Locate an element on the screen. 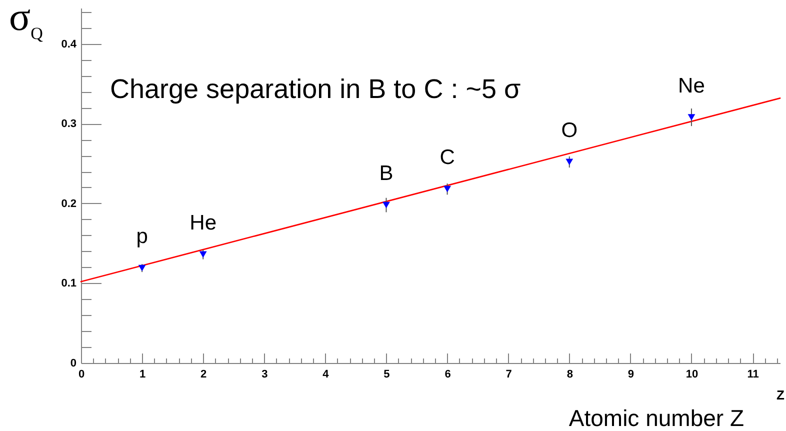 The height and width of the screenshot is (431, 786). x-tick-label: 5 is located at coordinates (387, 374).